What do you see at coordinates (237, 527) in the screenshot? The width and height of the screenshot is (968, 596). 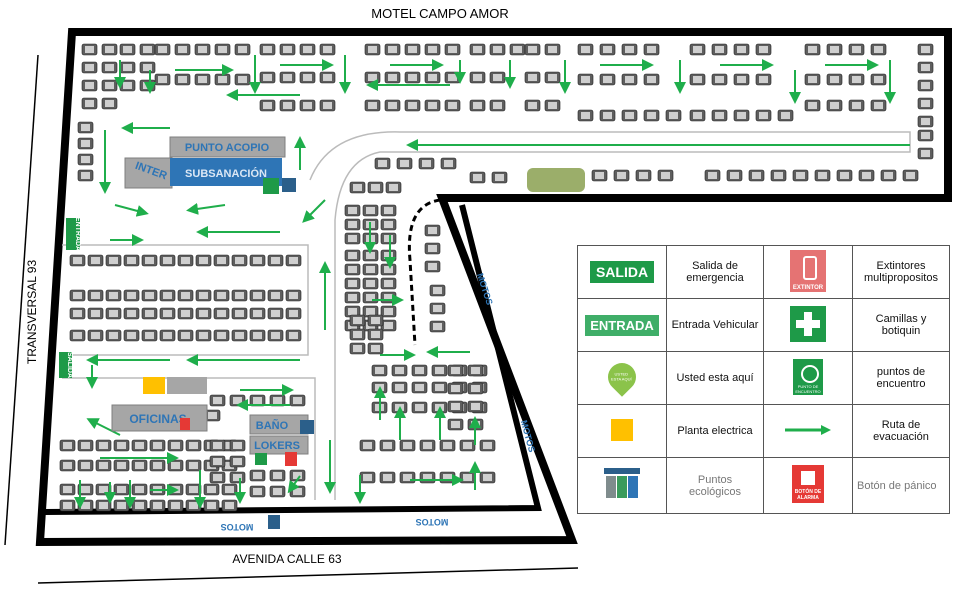 I see `motos-label: MOTOS` at bounding box center [237, 527].